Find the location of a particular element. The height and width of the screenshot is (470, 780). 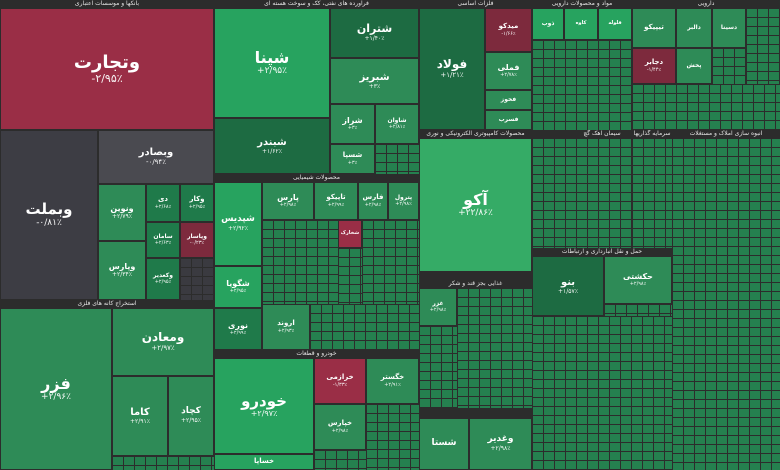

stock-midko: میدکو -۱/۶۶٪ is located at coordinates (508, 30).